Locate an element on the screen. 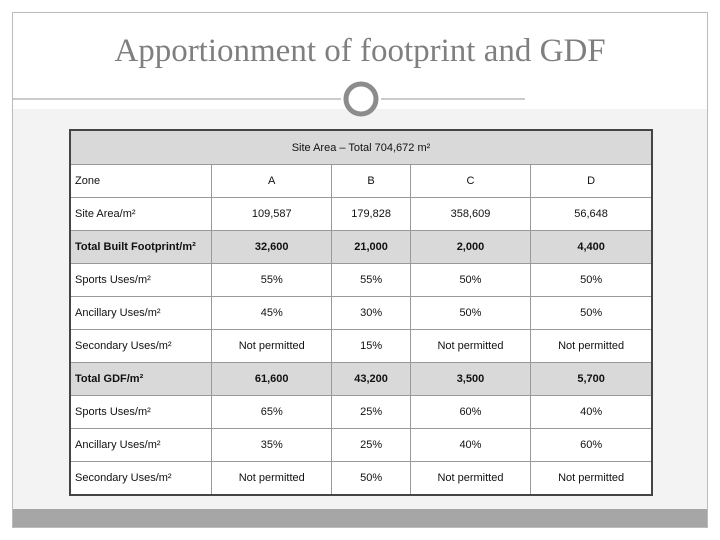  column-header: D is located at coordinates (591, 181).